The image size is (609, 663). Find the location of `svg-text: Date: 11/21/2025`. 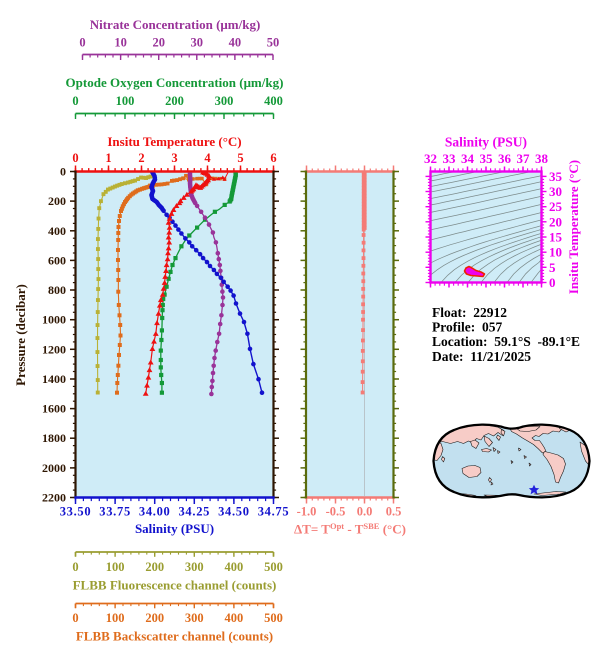

svg-text: Date: 11/21/2025 is located at coordinates (481, 356).